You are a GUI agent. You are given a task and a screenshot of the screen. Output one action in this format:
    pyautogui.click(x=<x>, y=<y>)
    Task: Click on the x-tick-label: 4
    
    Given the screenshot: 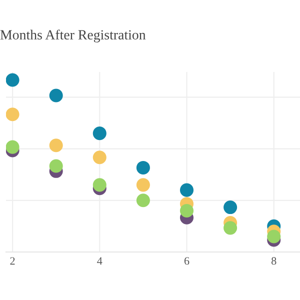 What is the action you would take?
    pyautogui.click(x=99, y=261)
    